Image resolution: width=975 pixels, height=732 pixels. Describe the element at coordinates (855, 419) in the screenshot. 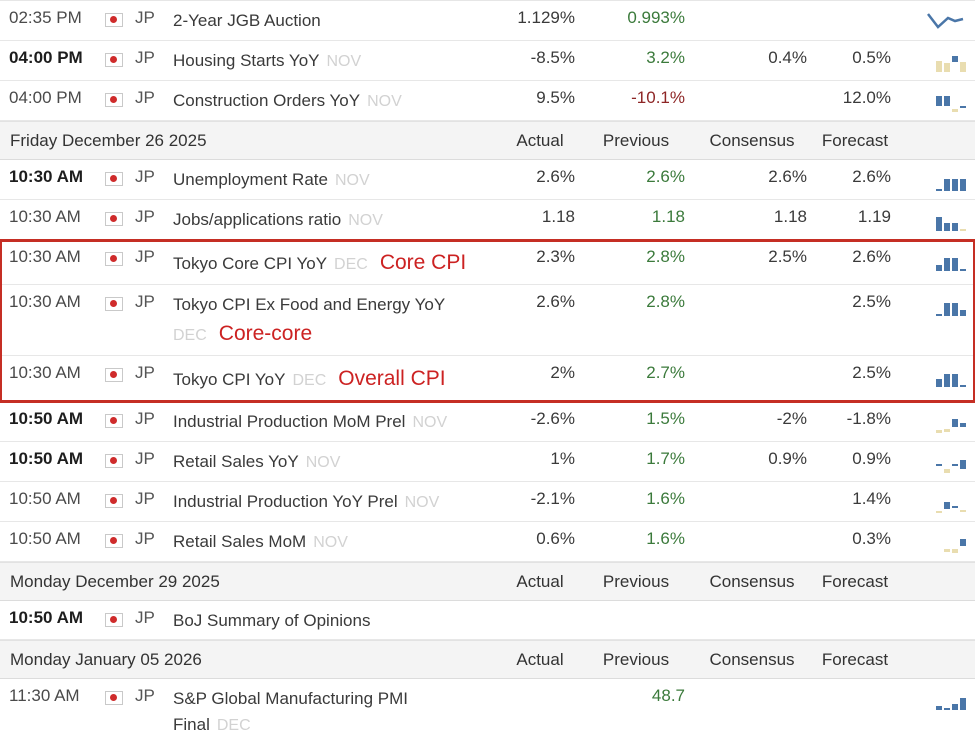

I see `forecast-value: -1.8%` at that location.